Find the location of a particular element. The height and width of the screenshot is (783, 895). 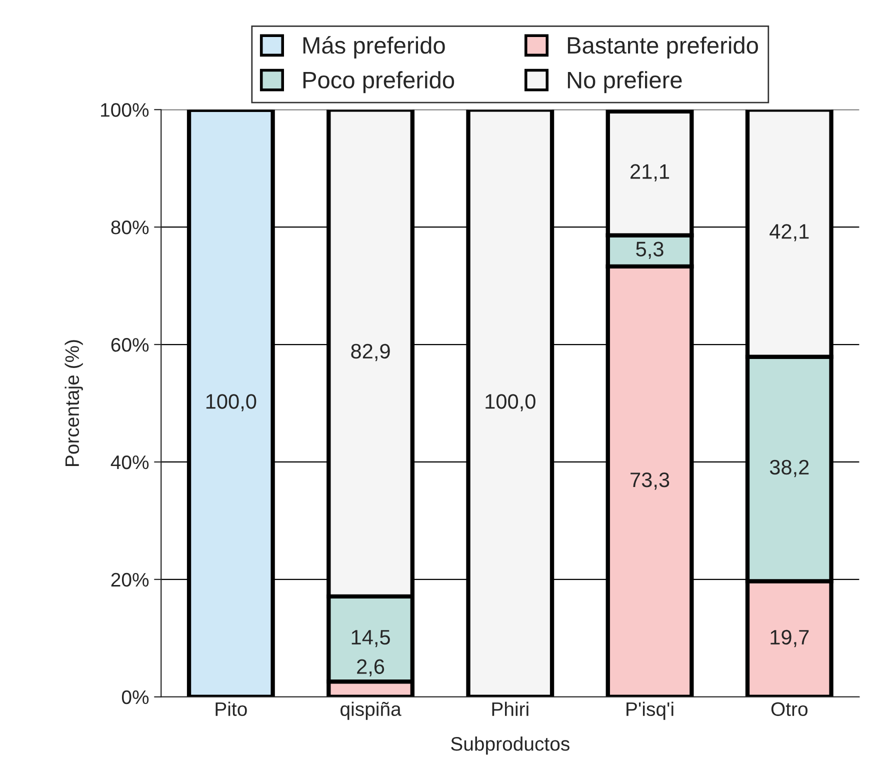

data-label: 73,3 is located at coordinates (650, 481).